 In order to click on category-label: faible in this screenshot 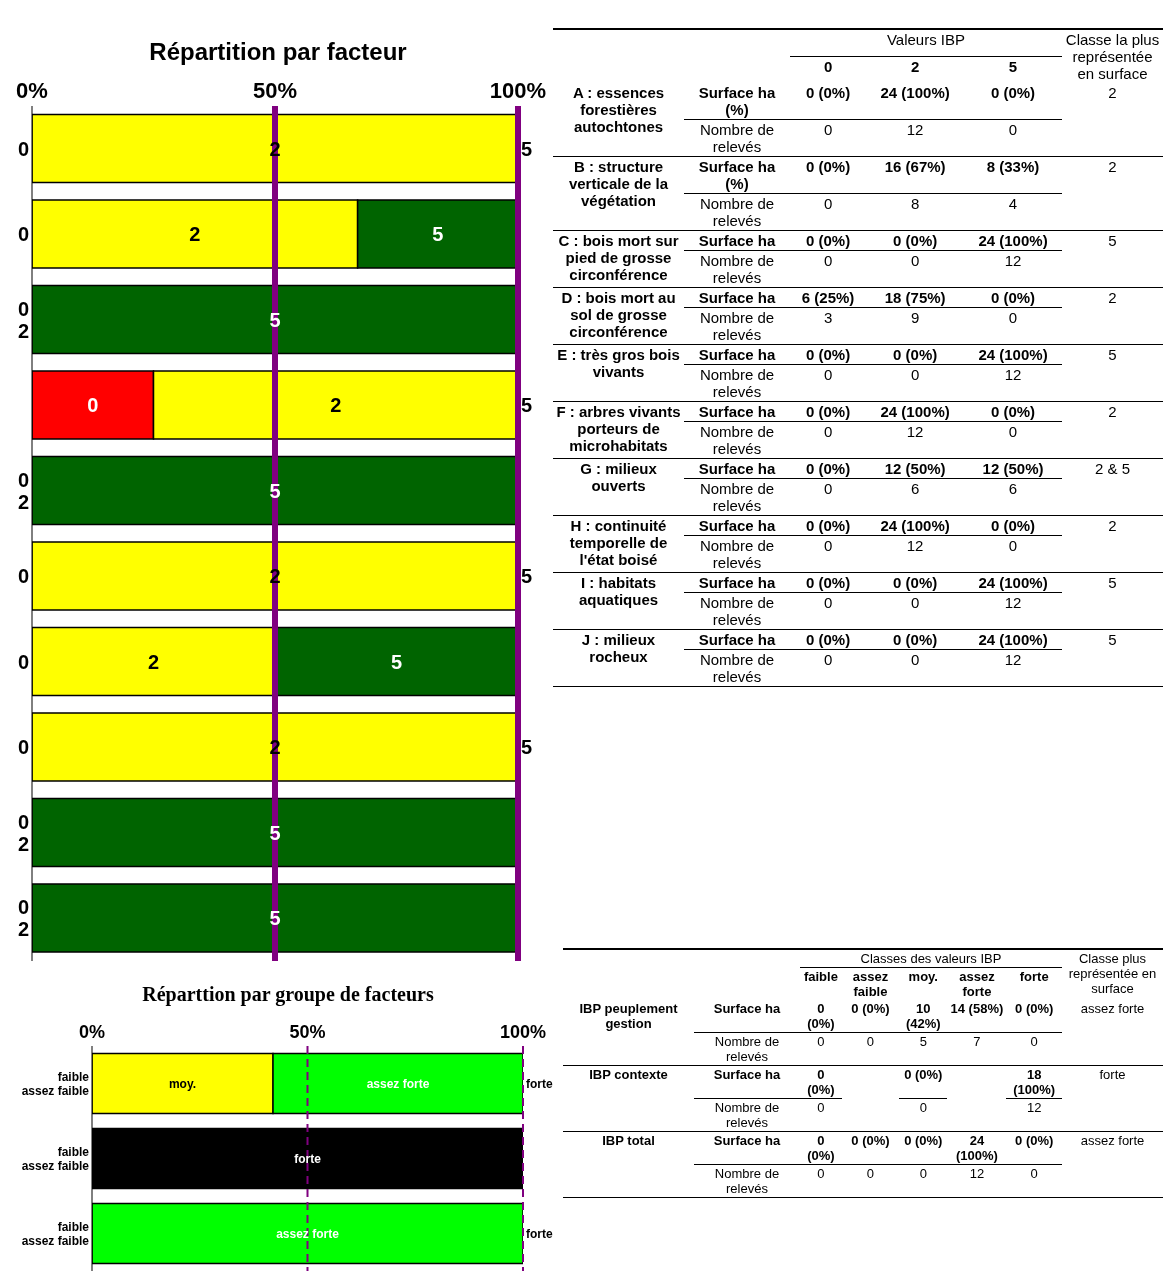, I will do `click(820, 977)`.